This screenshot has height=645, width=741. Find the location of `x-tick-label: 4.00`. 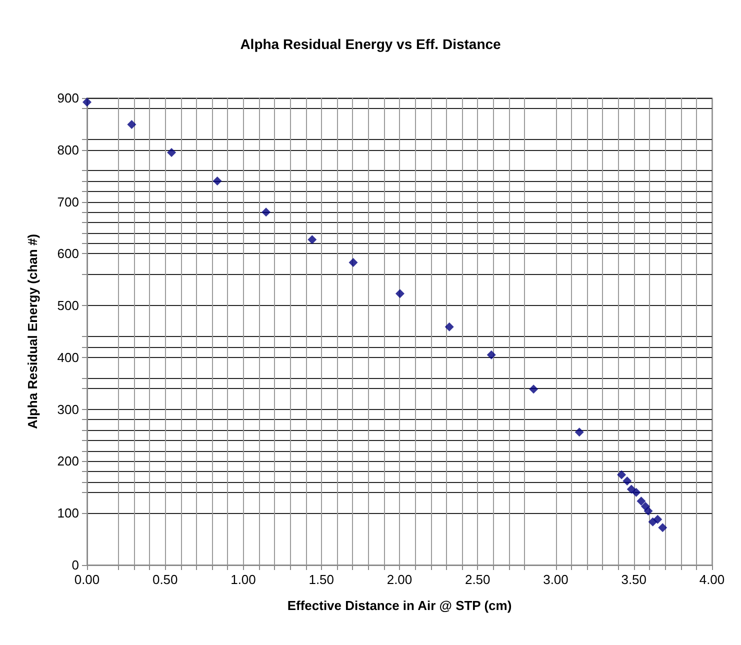

x-tick-label: 4.00 is located at coordinates (712, 579).